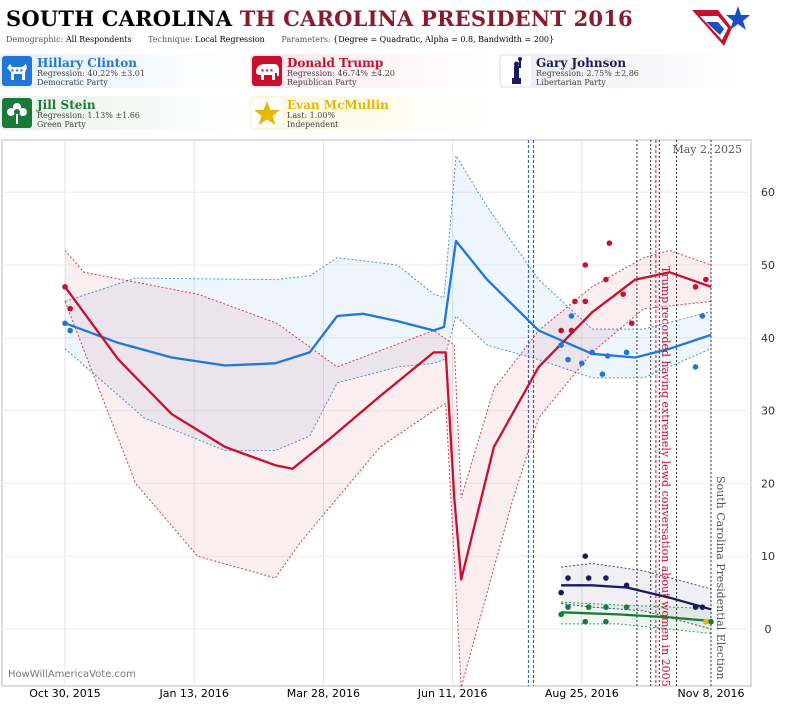 This screenshot has width=789, height=704. What do you see at coordinates (371, 113) in the screenshot?
I see `candidate-card-mcmullin: Evan McMullin Last: 1.00% Independent` at bounding box center [371, 113].